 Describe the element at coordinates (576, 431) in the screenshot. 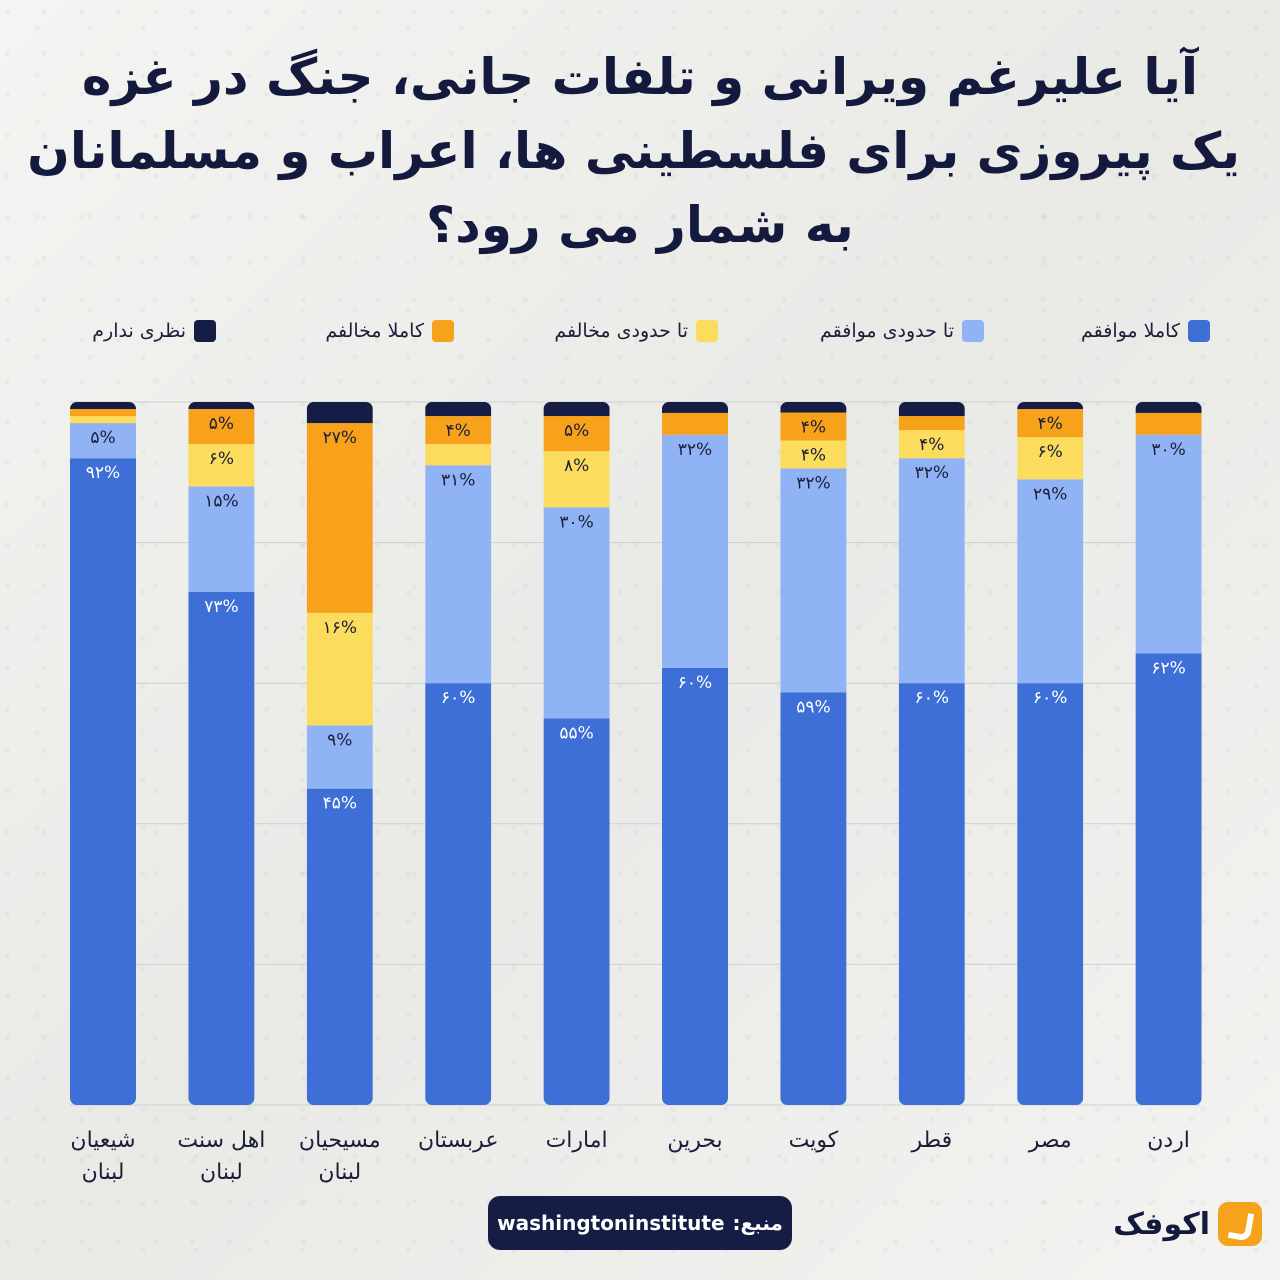

I see `data-label-strongly-disagree-4: ۵%` at that location.